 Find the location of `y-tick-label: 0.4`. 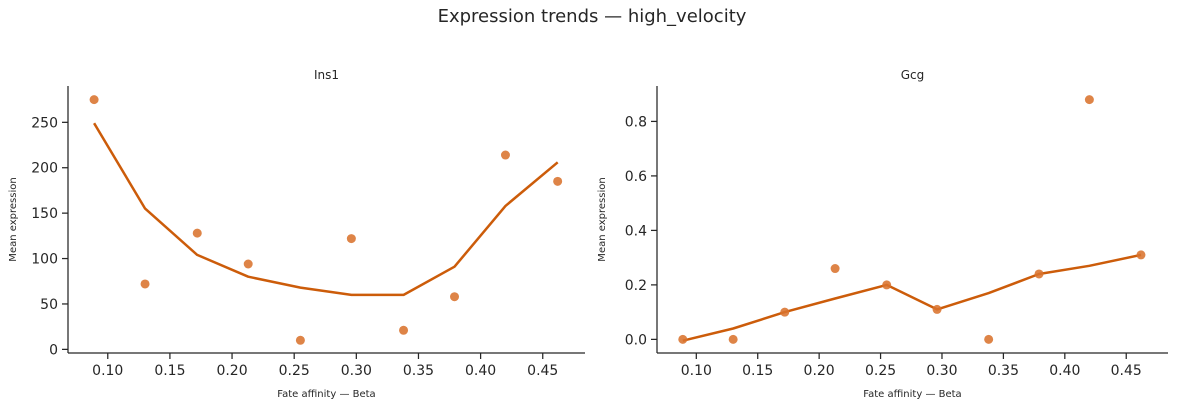

y-tick-label: 0.4 is located at coordinates (636, 231).